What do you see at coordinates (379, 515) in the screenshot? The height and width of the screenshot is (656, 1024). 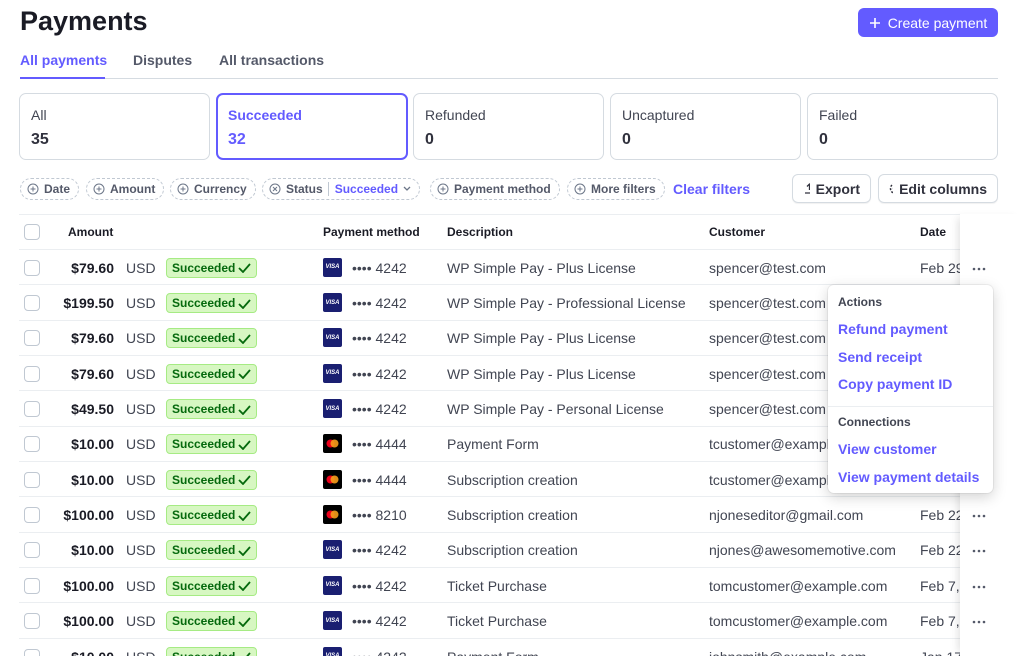 I see `card-last4: •••• 8210` at bounding box center [379, 515].